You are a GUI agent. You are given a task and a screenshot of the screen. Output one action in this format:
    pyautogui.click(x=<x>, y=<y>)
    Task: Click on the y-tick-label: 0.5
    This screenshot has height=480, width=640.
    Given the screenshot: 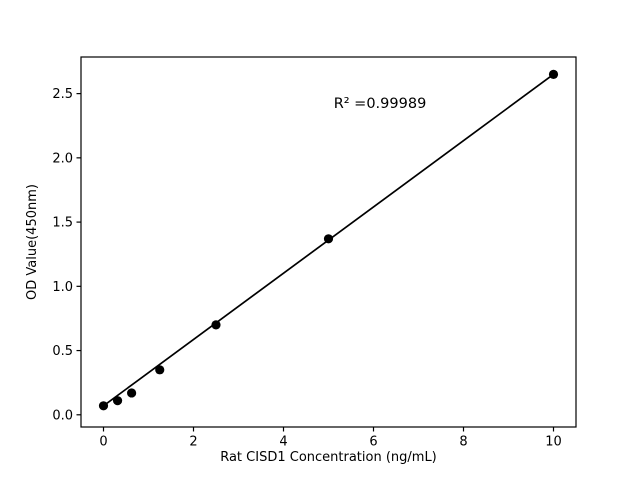 What is the action you would take?
    pyautogui.click(x=62, y=351)
    